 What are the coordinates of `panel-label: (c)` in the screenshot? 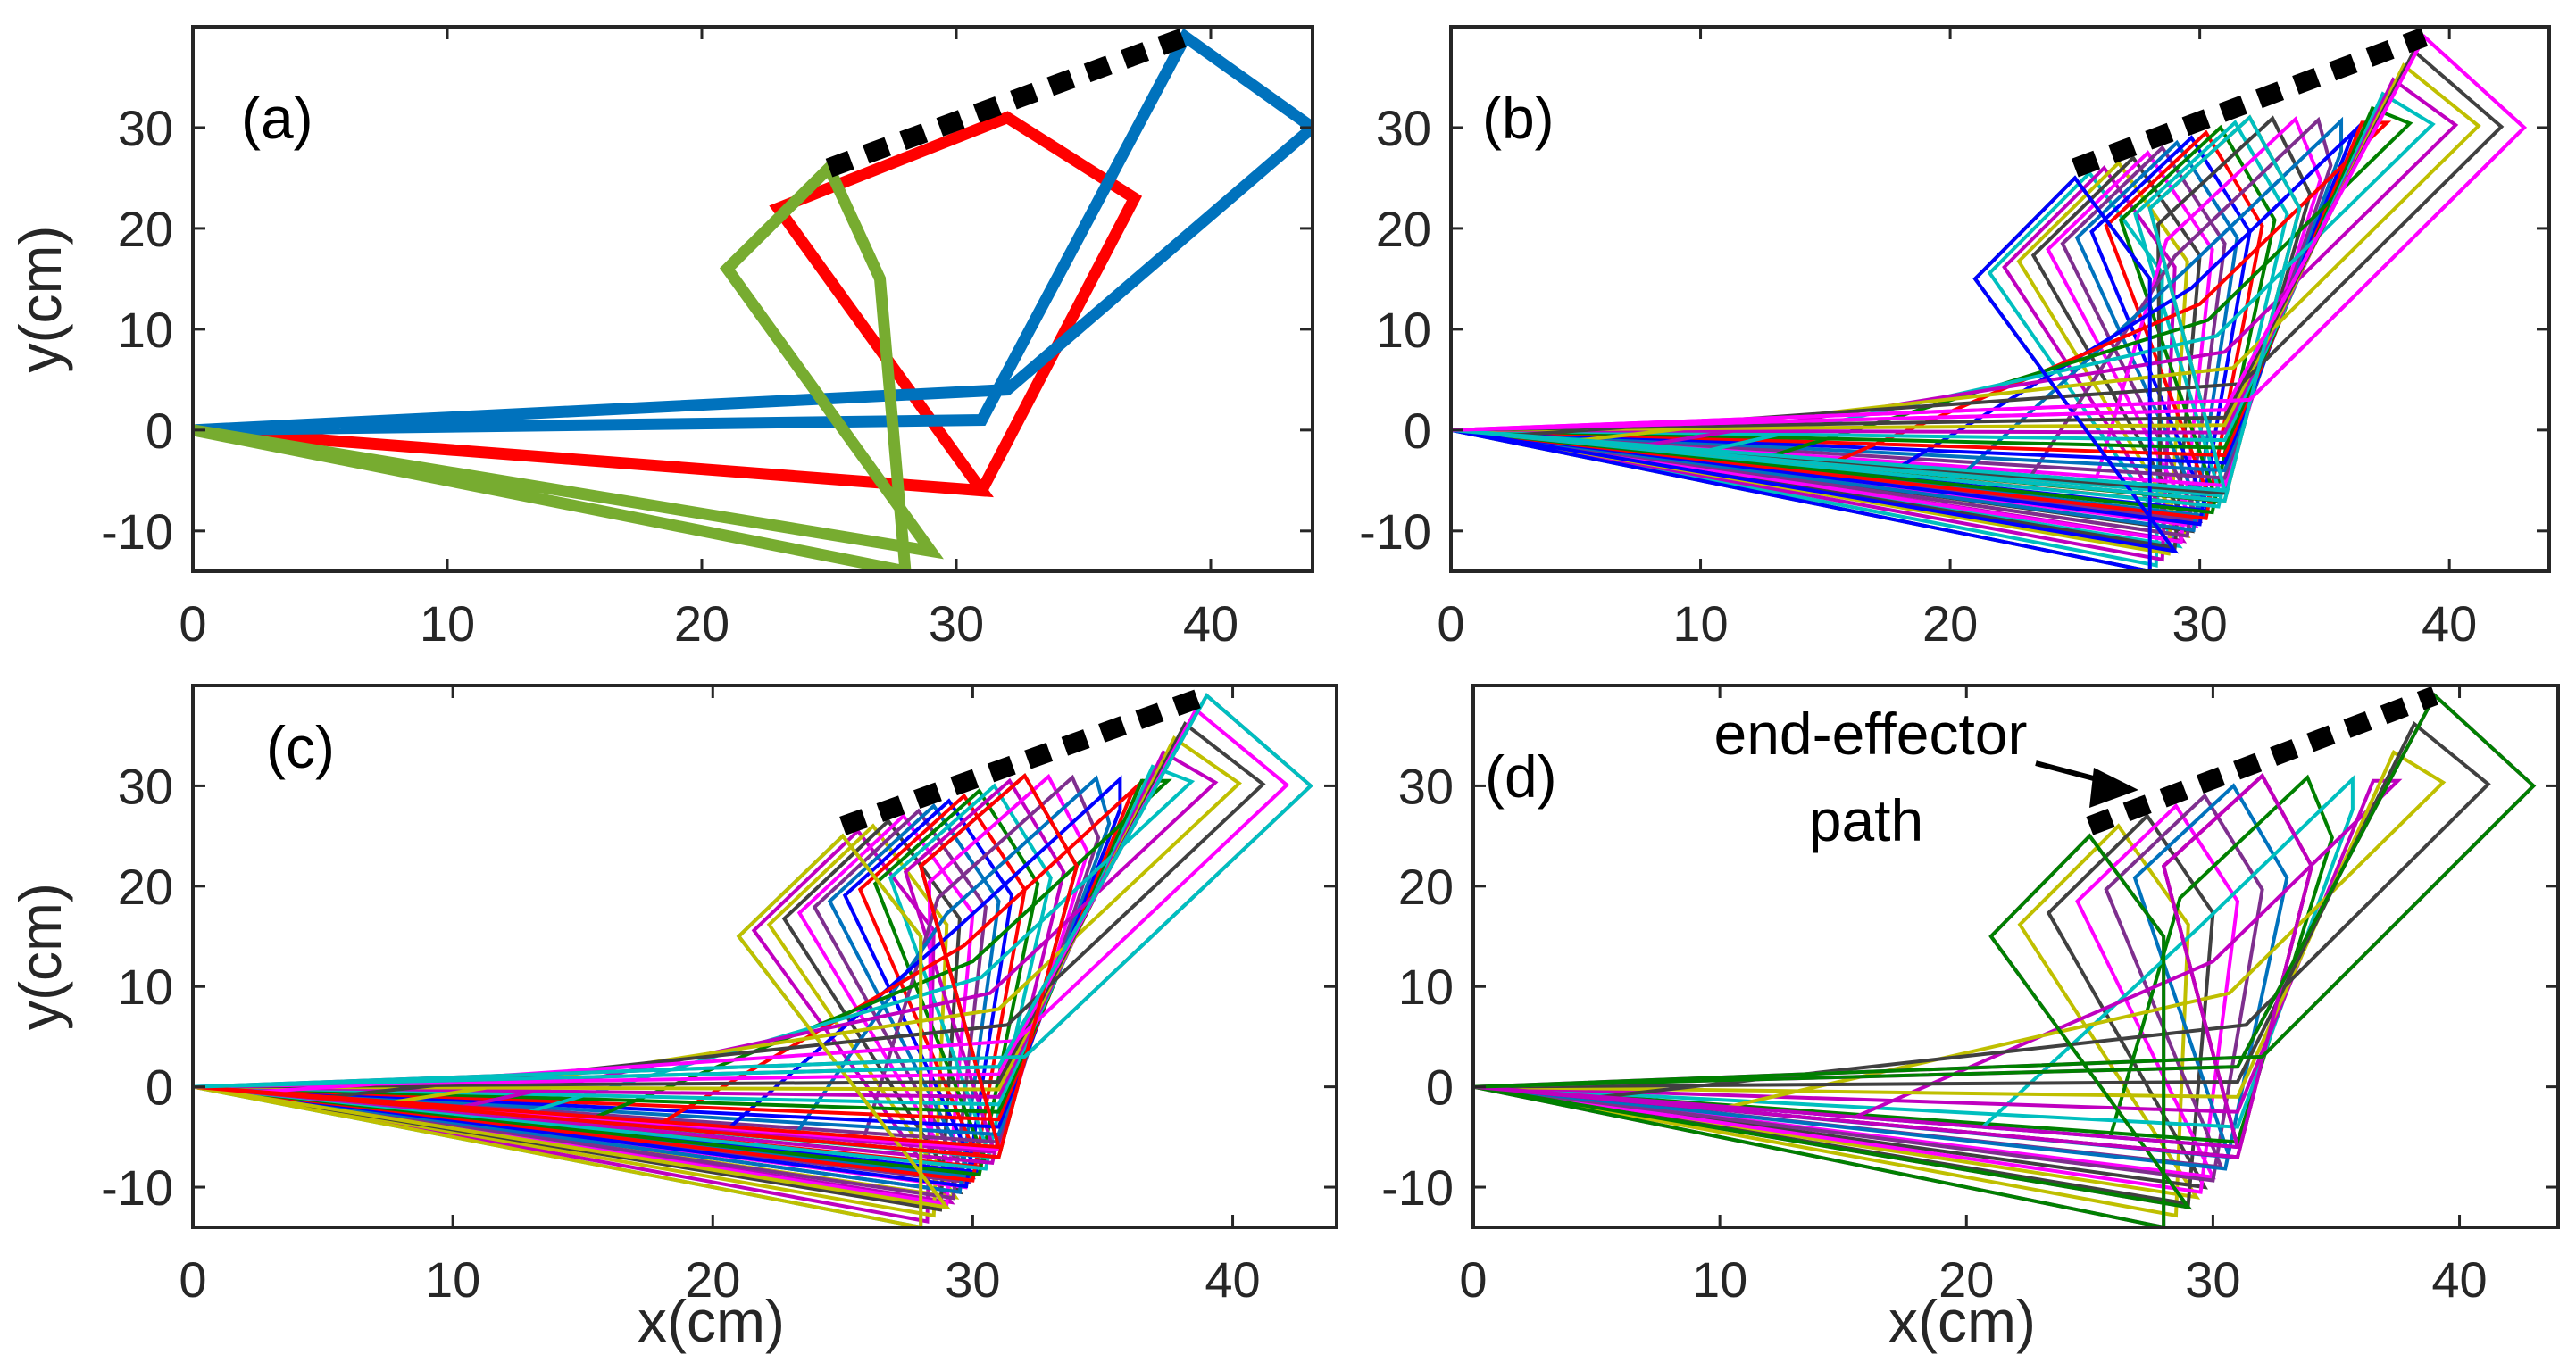 It's located at (300, 747).